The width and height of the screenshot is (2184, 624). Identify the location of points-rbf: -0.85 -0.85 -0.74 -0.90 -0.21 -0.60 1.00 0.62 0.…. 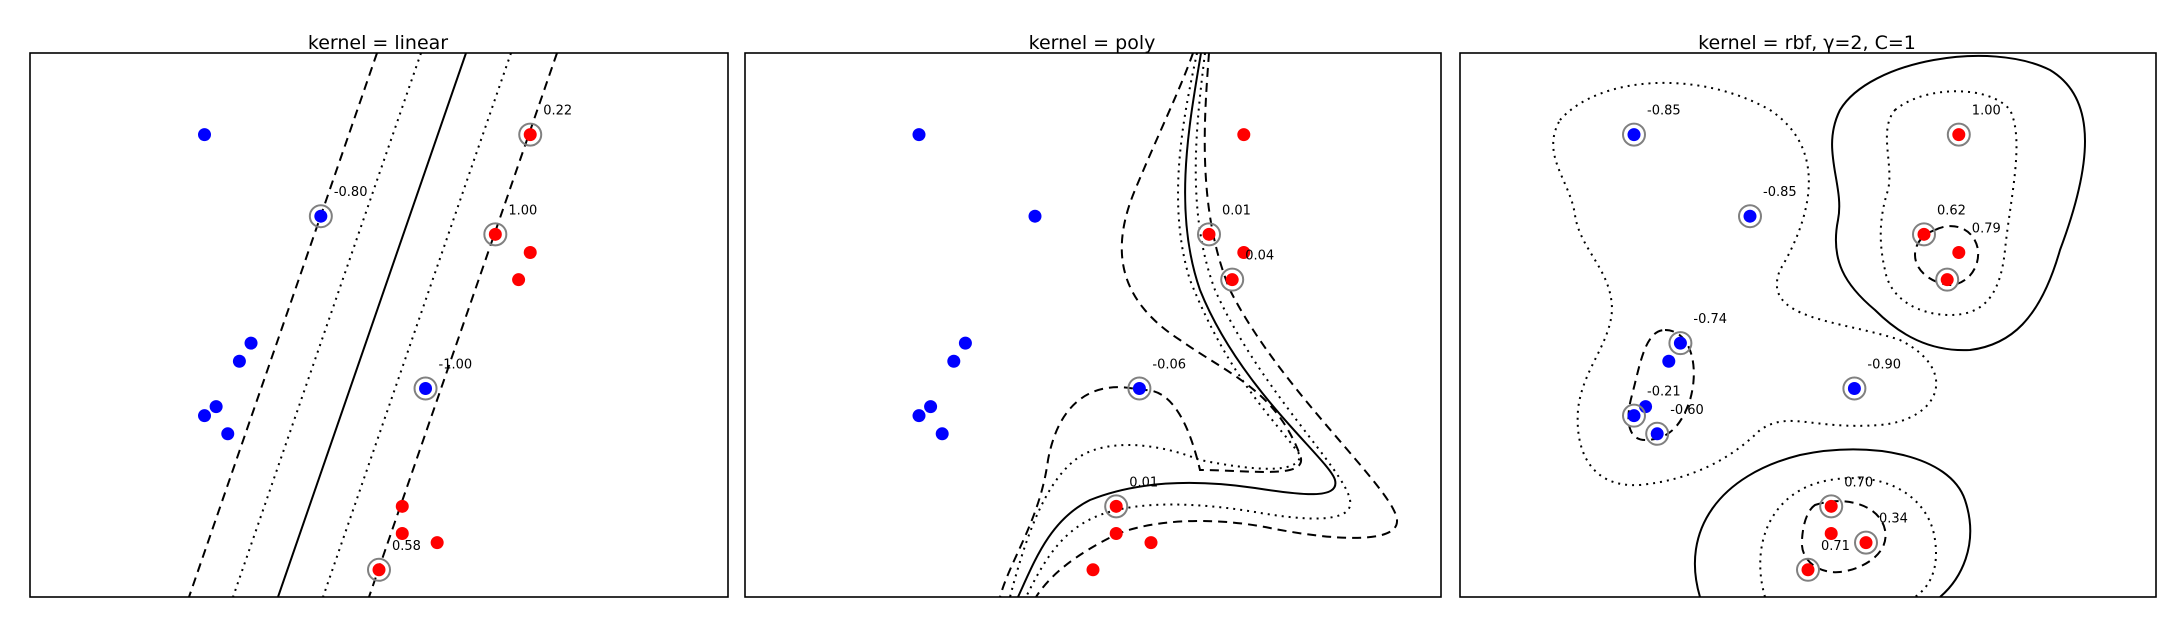
(1811, 343).